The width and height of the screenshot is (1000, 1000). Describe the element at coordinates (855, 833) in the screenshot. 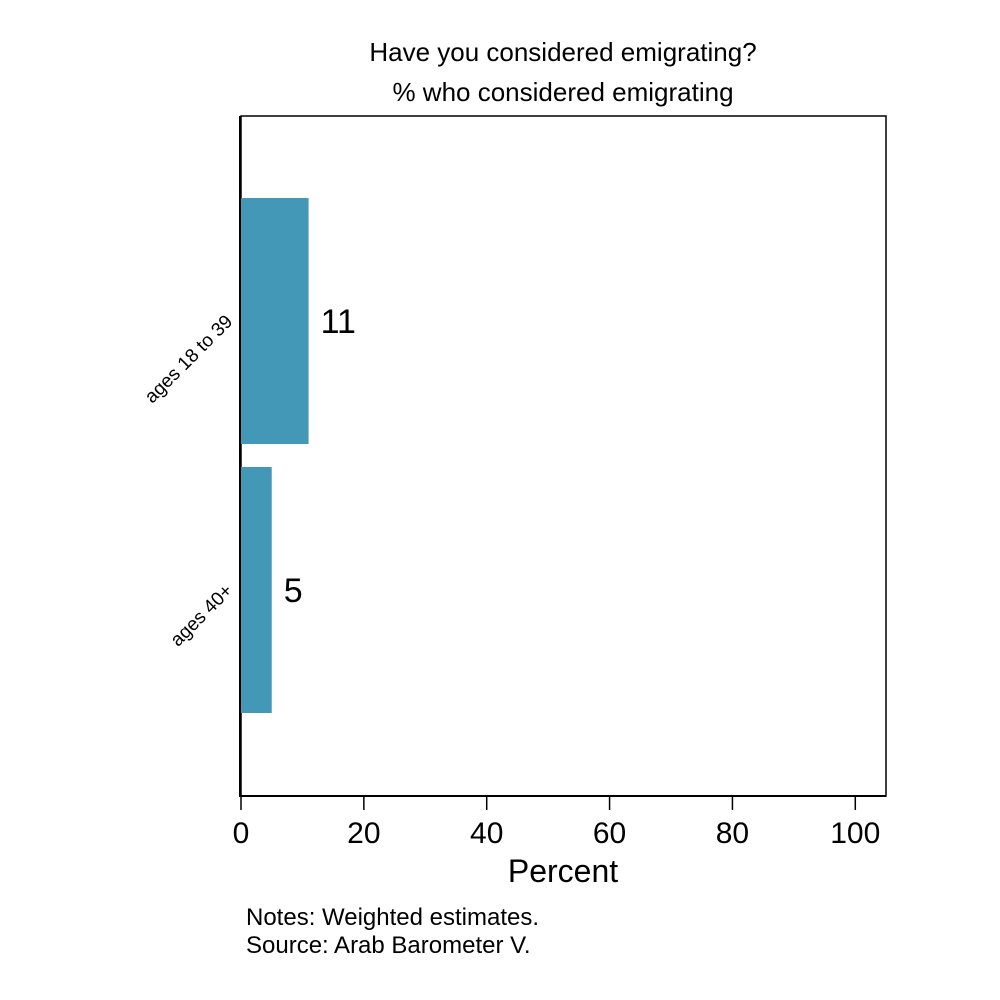

I see `x-tick-label-5: 100` at that location.